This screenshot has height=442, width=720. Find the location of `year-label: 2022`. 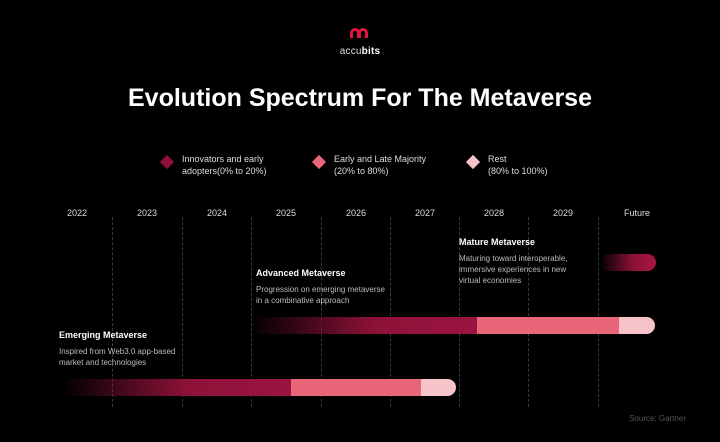

year-label: 2022 is located at coordinates (77, 213).